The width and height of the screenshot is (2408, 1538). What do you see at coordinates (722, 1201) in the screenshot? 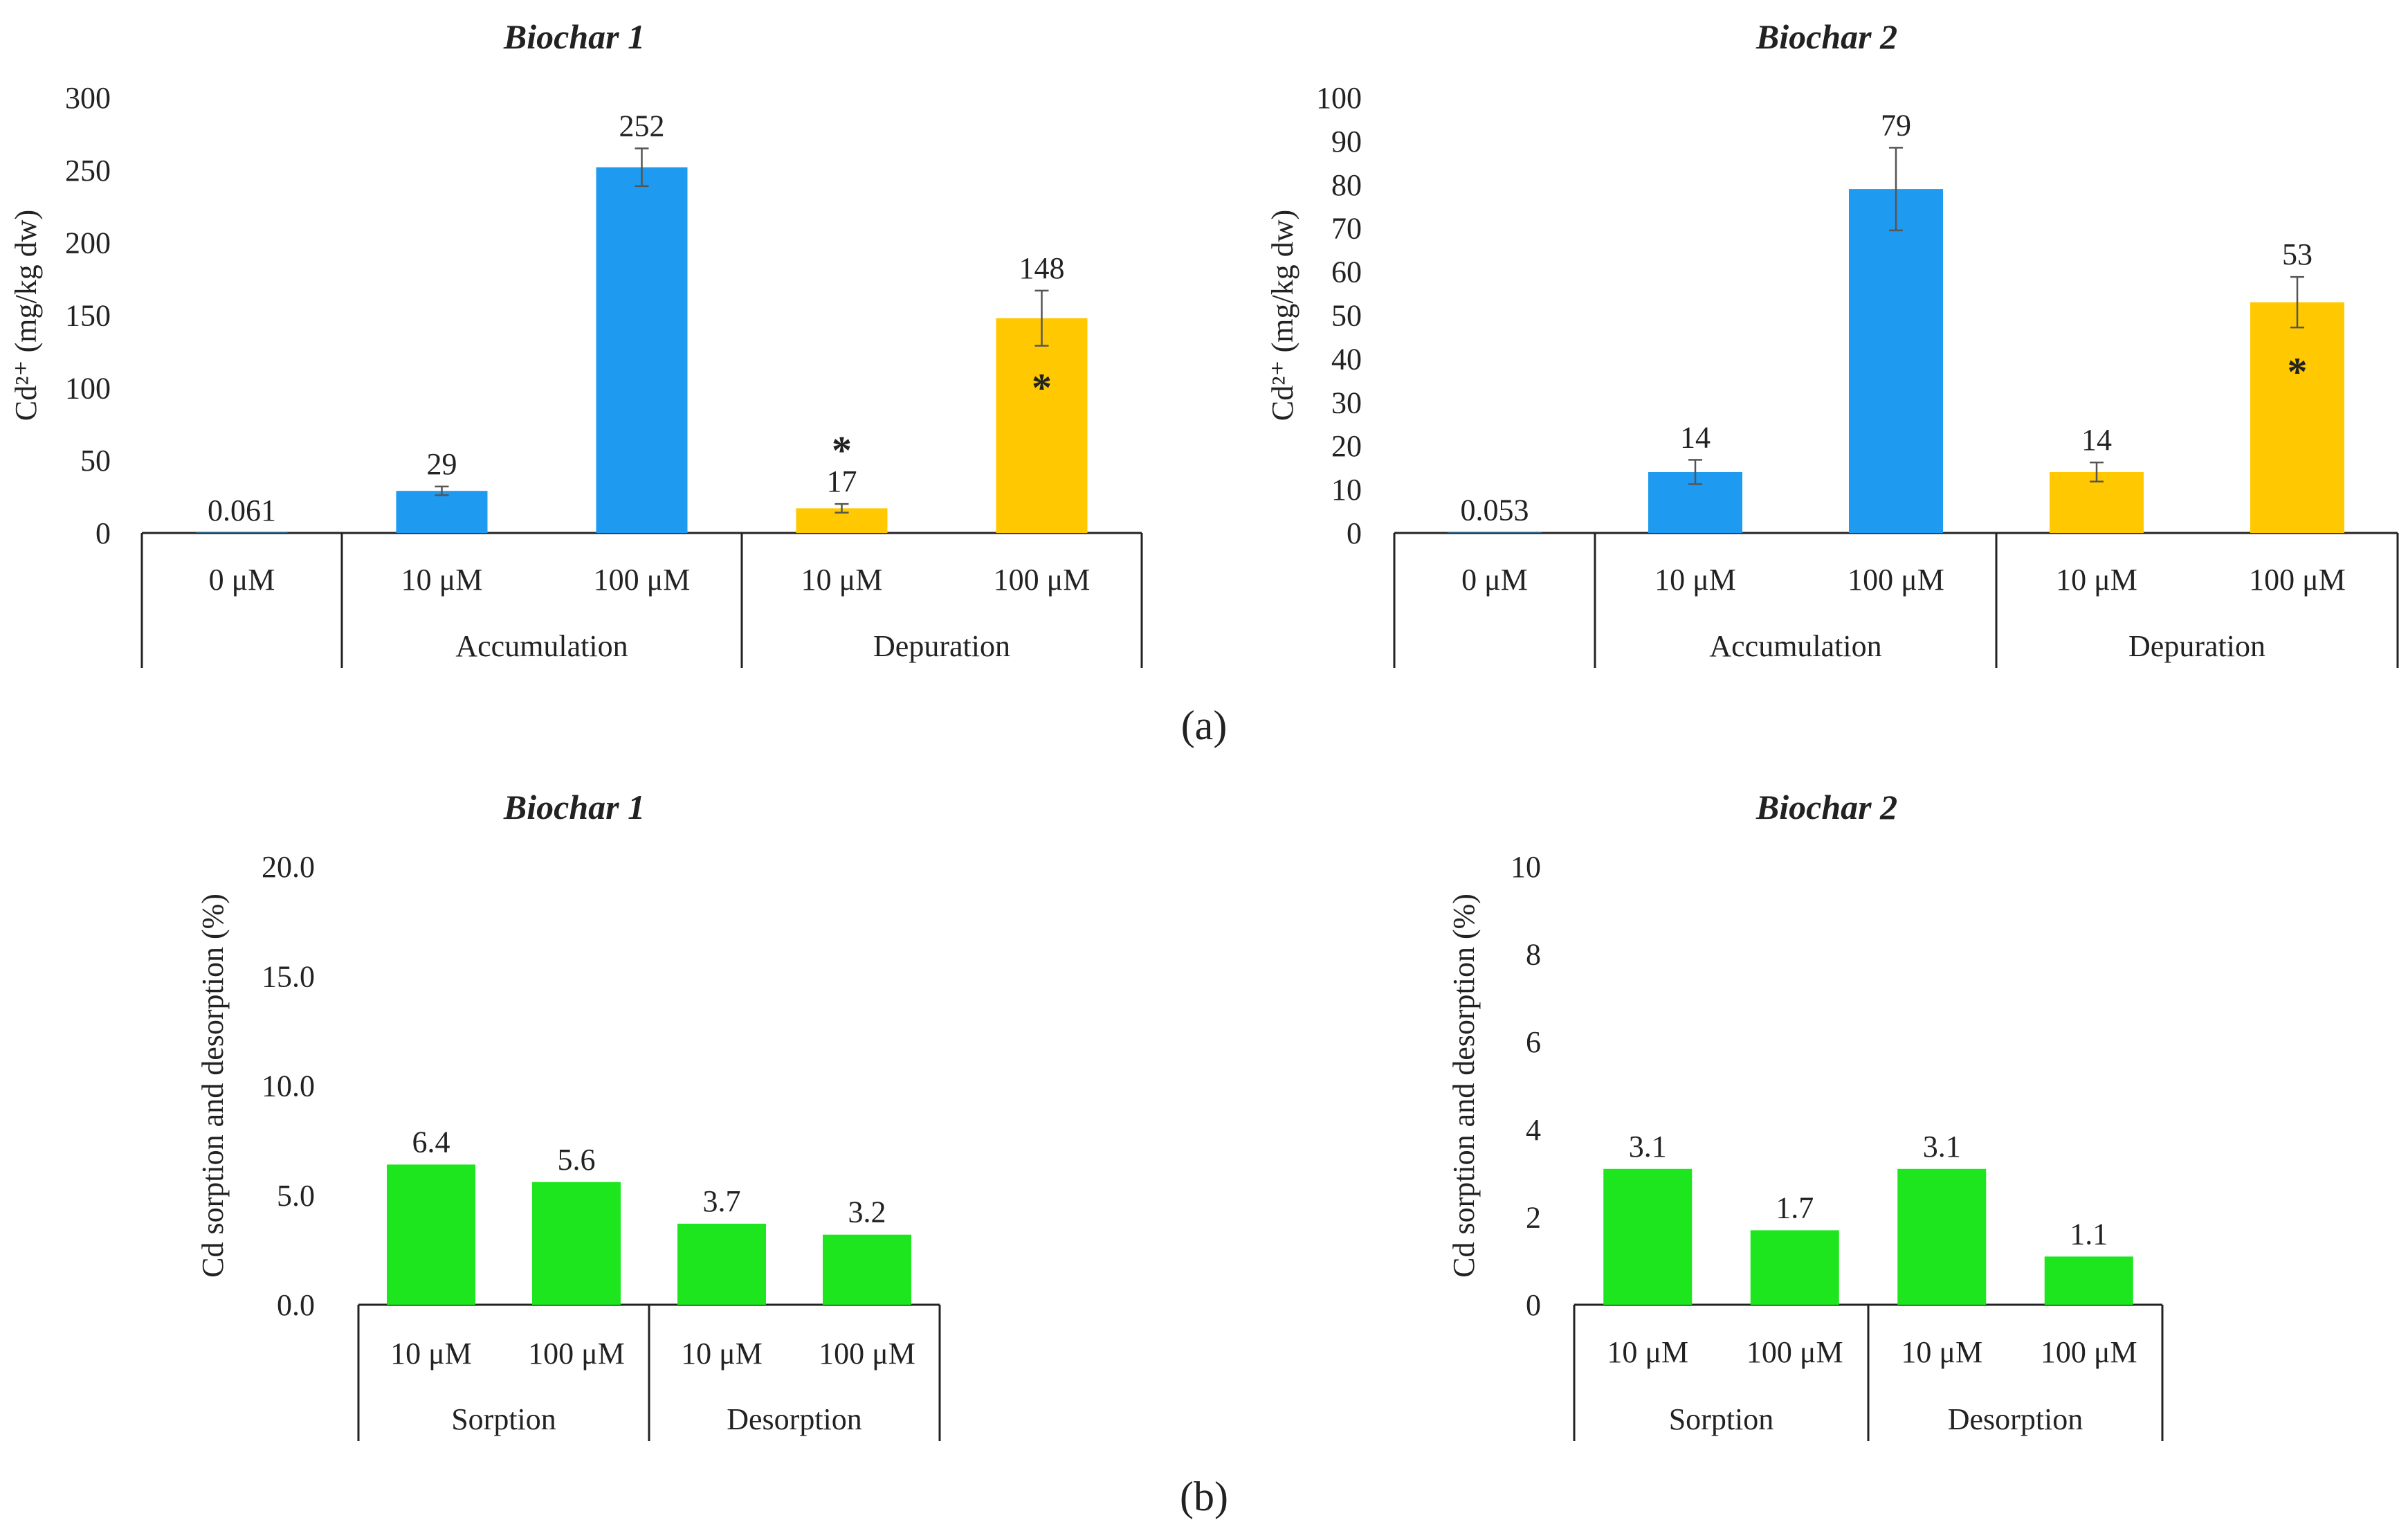
I see `data-label: 3.7` at bounding box center [722, 1201].